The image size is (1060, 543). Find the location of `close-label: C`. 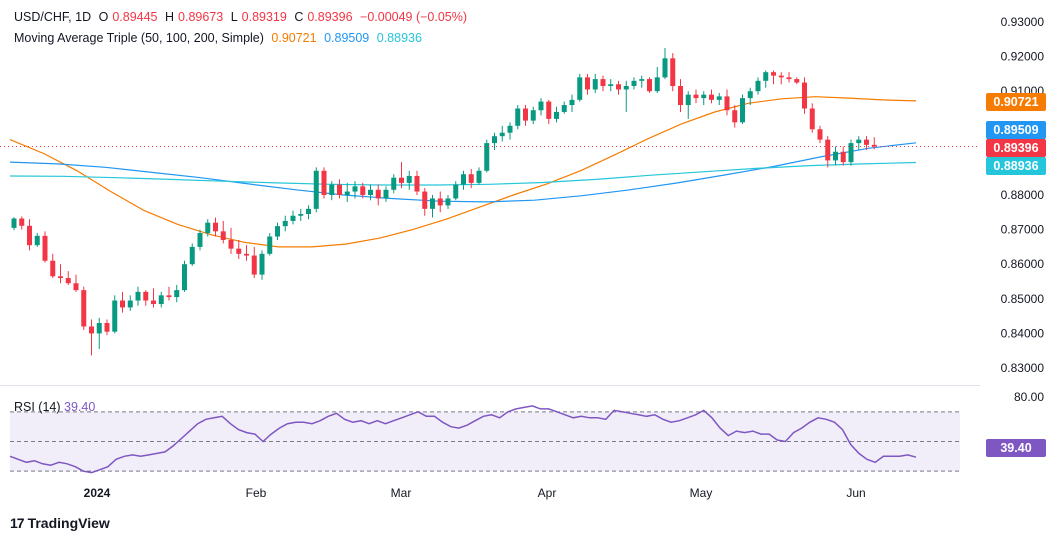

close-label: C is located at coordinates (299, 17).